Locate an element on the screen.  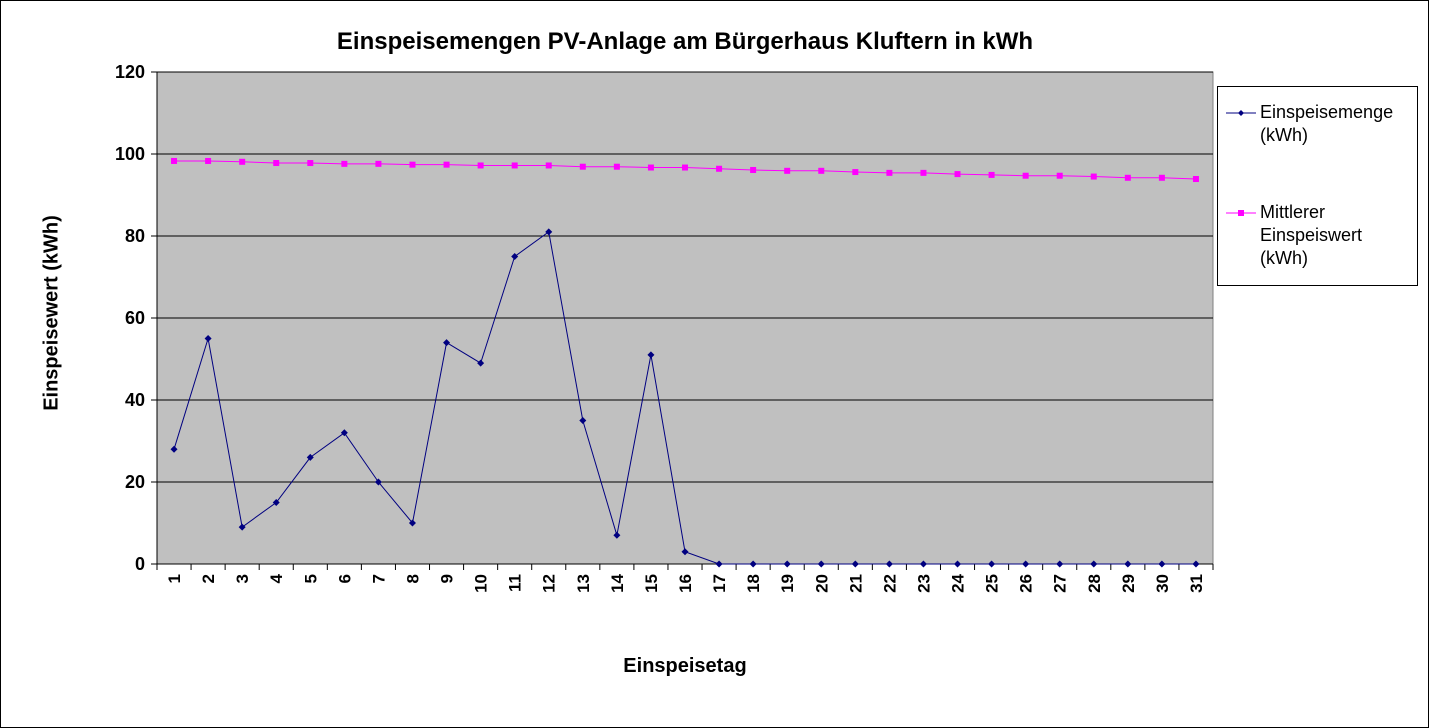
x-tick-label: 22 is located at coordinates (889, 583).